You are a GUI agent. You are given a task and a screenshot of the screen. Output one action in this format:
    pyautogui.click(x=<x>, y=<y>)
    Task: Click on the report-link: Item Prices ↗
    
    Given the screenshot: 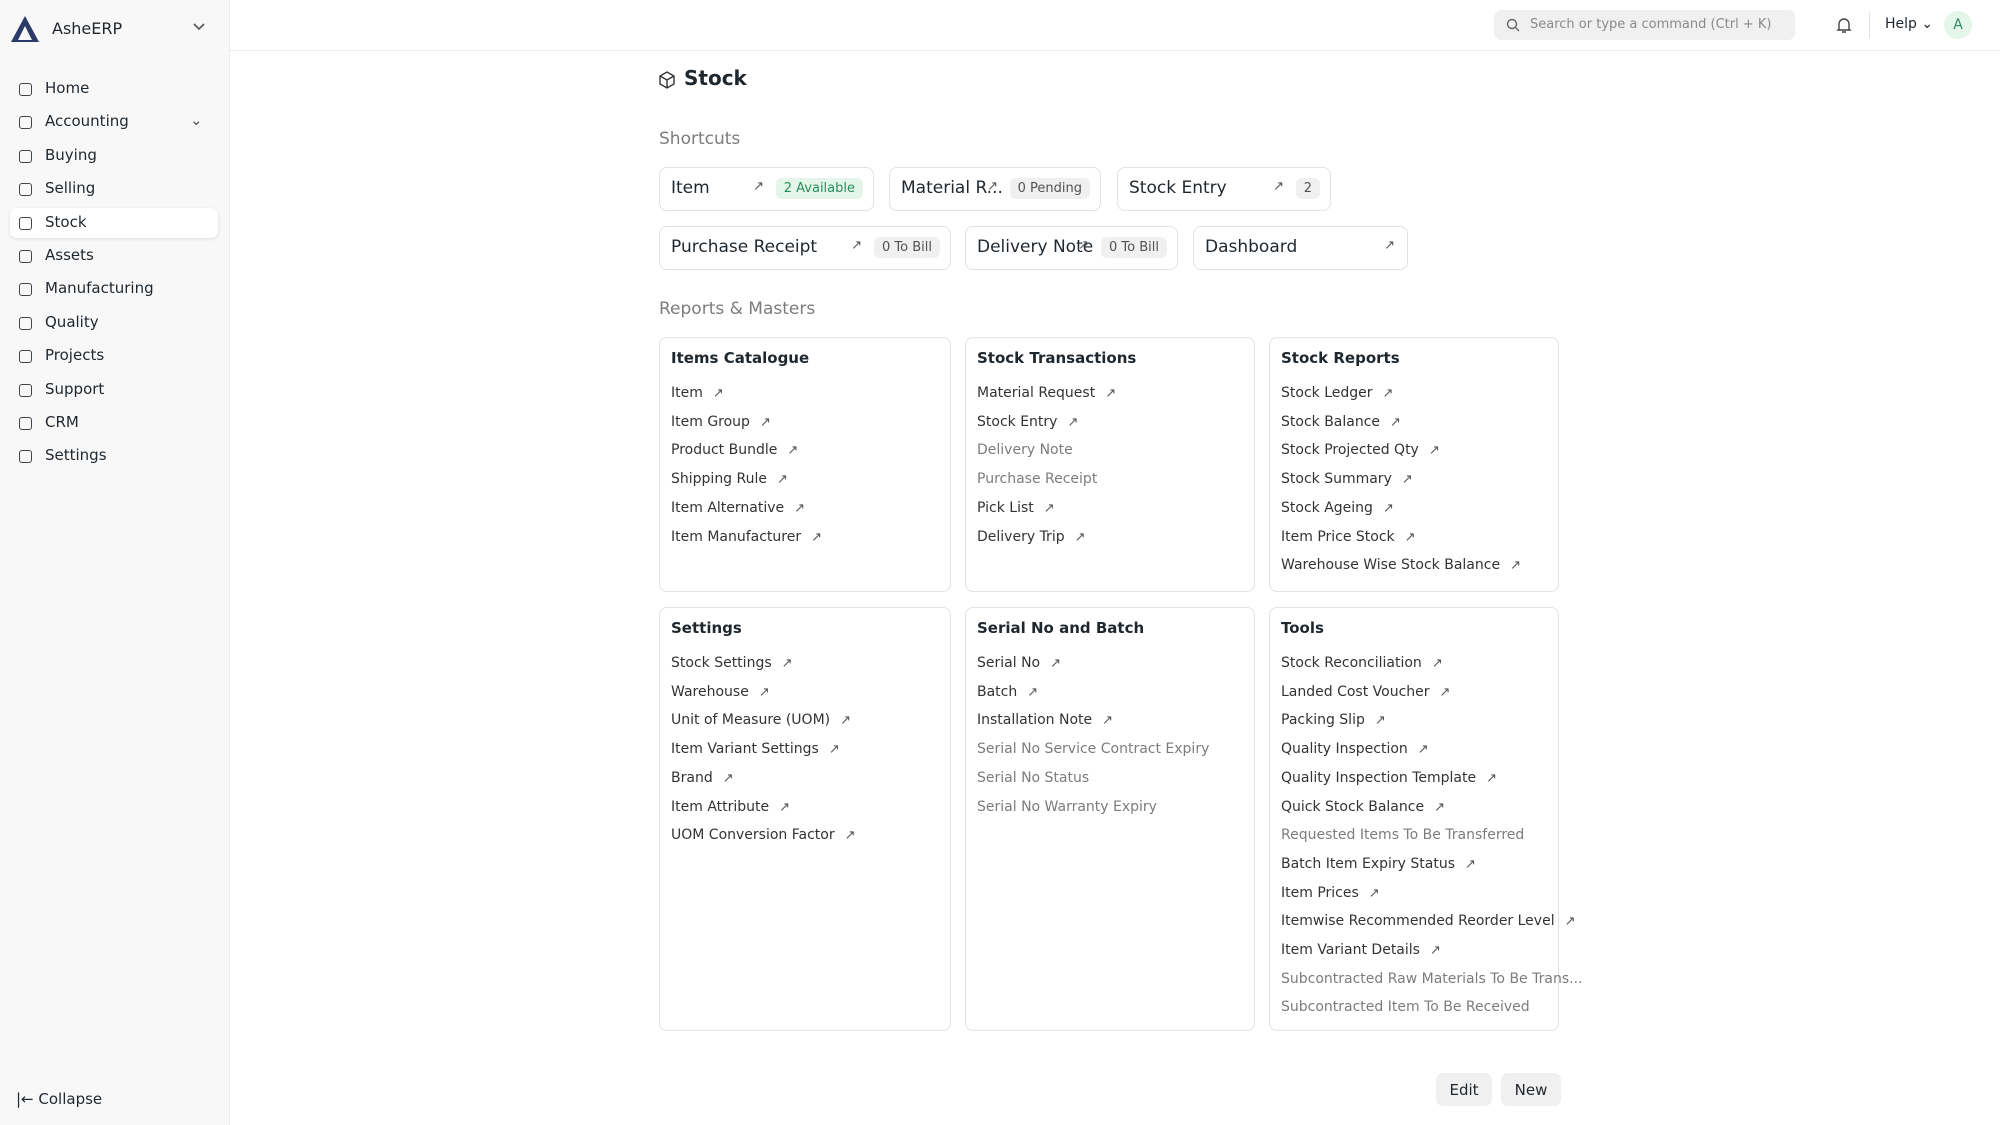 What is the action you would take?
    pyautogui.click(x=1330, y=893)
    